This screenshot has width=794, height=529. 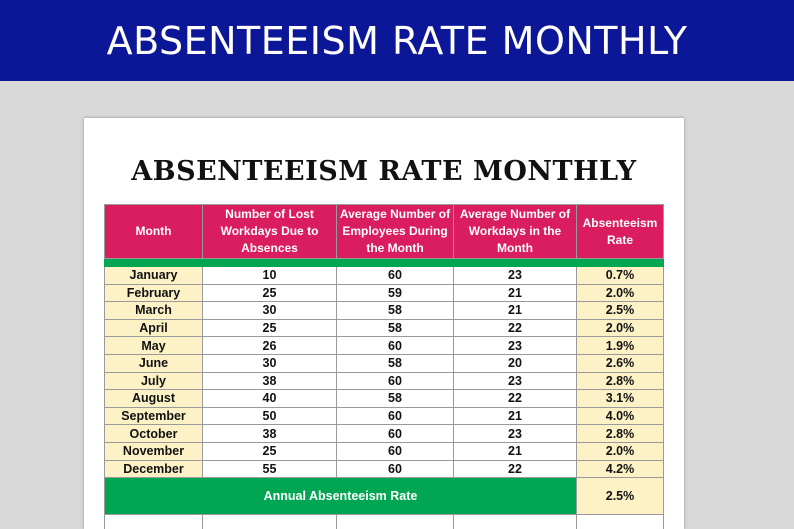 I want to click on cell-month: March, so click(x=153, y=310).